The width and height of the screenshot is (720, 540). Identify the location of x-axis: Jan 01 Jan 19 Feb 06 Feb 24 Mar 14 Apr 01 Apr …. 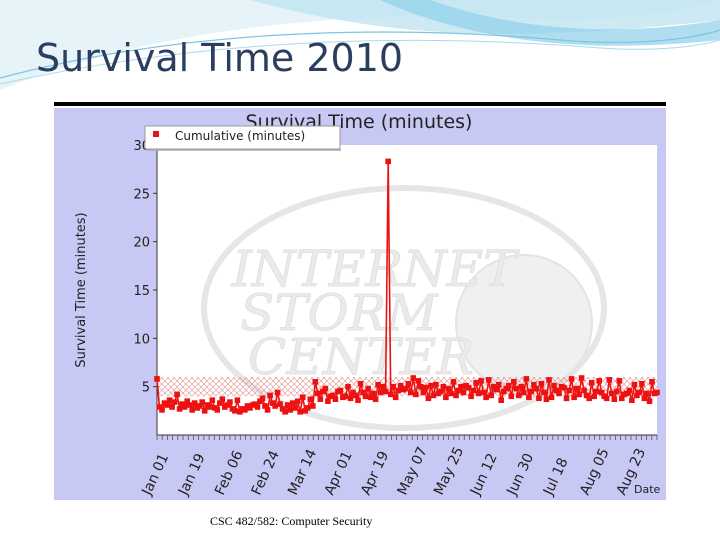
(398, 466).